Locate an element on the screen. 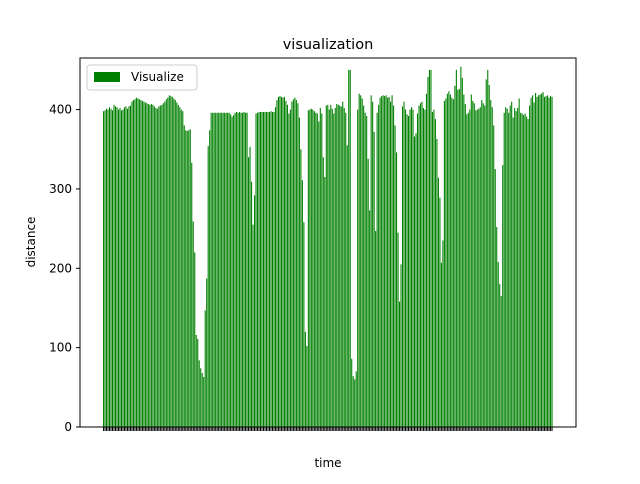 The width and height of the screenshot is (640, 484). legend: Visualize is located at coordinates (142, 77).